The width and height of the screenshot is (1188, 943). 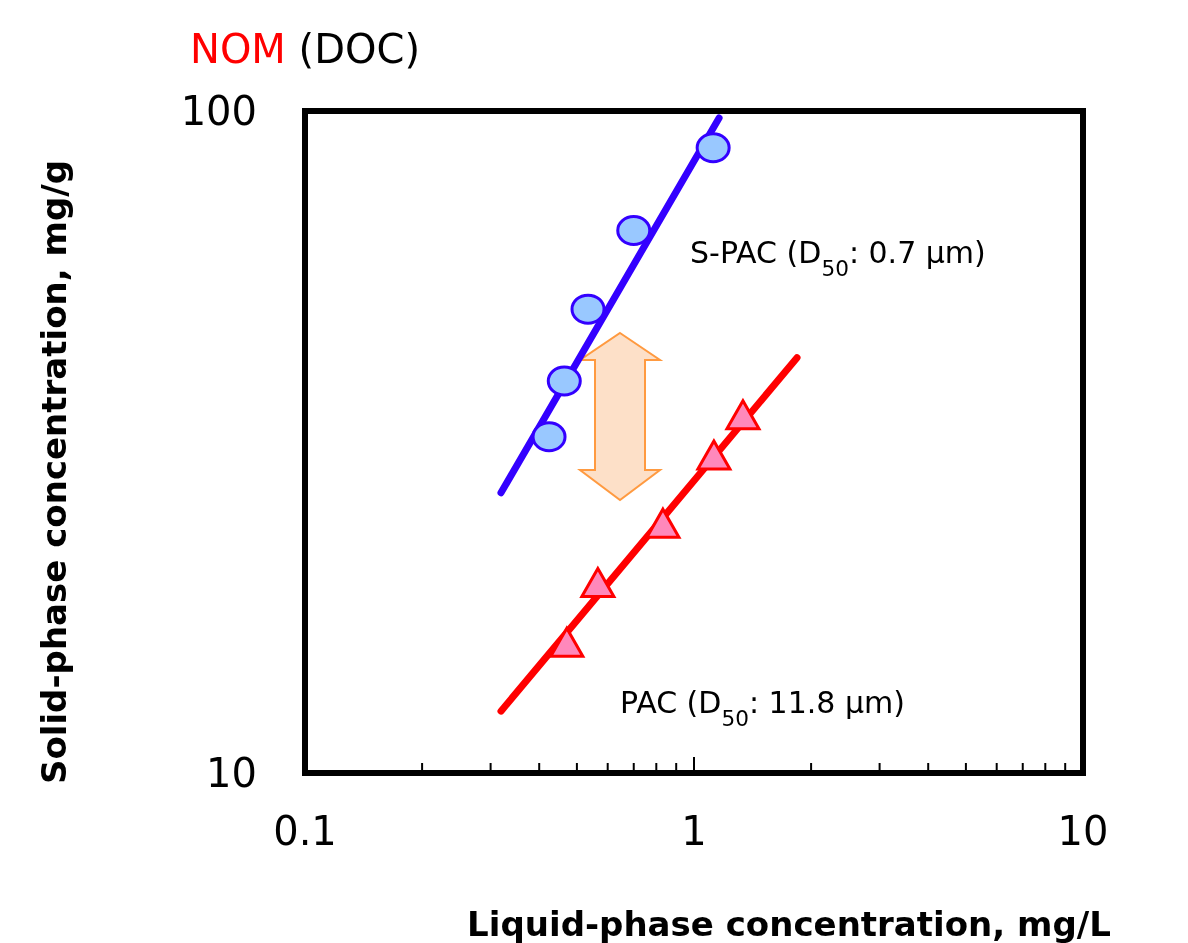 I want to click on x-tick-label: 1, so click(x=694, y=831).